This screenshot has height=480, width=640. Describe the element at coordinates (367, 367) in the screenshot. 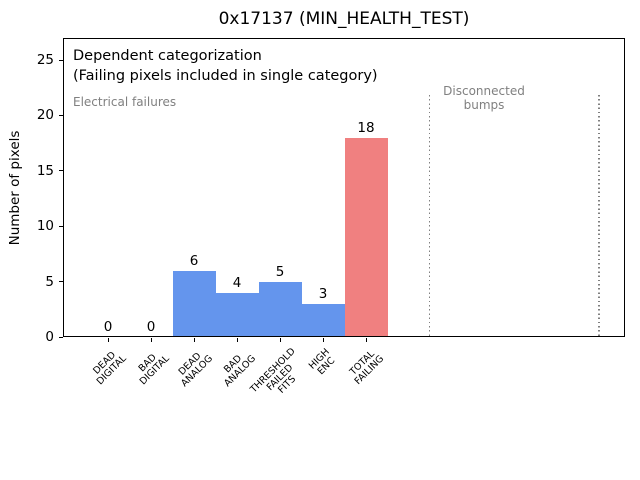

I see `x-tick-label: TOTAL FAILING` at that location.